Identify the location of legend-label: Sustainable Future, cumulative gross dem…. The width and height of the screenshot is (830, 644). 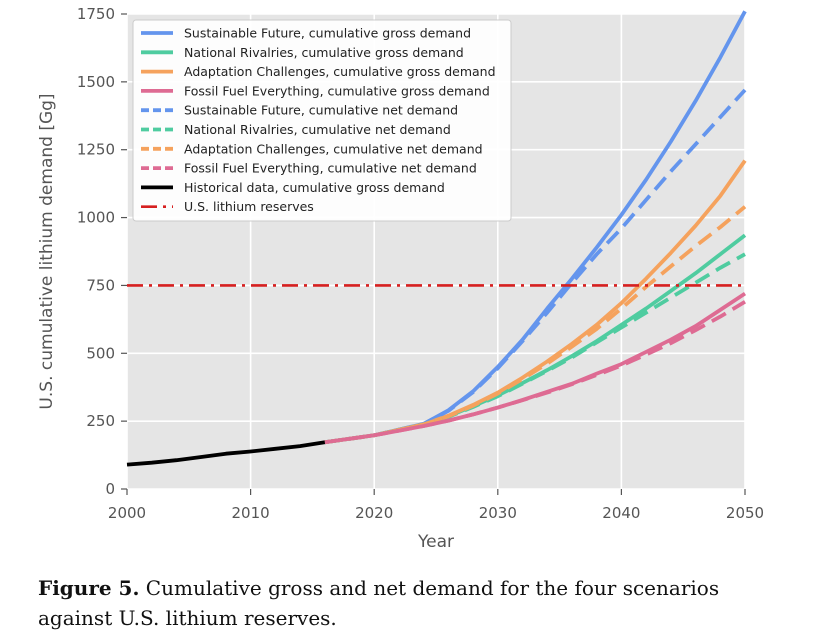
(327, 33).